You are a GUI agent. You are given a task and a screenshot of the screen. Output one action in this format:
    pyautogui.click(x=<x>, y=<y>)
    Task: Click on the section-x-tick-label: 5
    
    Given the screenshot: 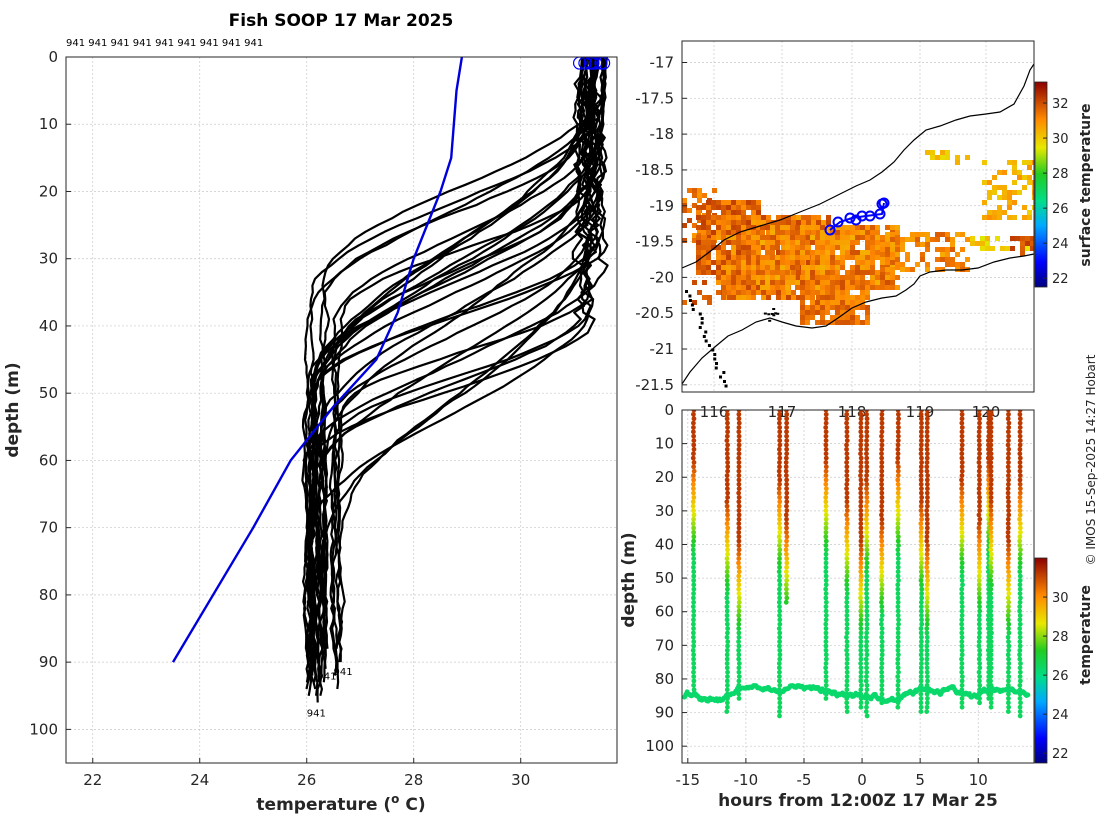 What is the action you would take?
    pyautogui.click(x=920, y=780)
    